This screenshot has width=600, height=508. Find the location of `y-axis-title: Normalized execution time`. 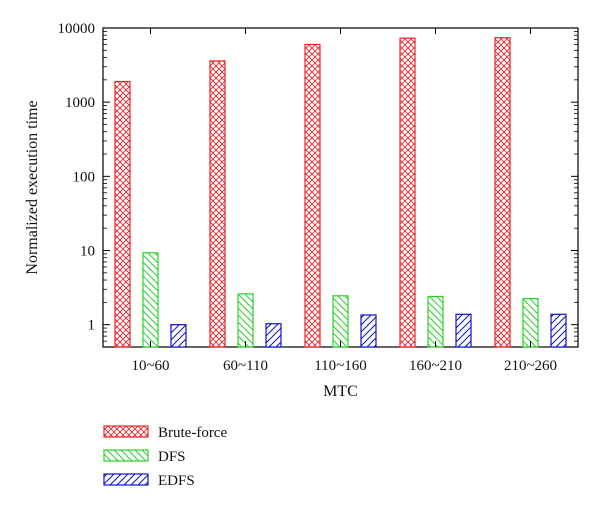

y-axis-title: Normalized execution time is located at coordinates (32, 187).